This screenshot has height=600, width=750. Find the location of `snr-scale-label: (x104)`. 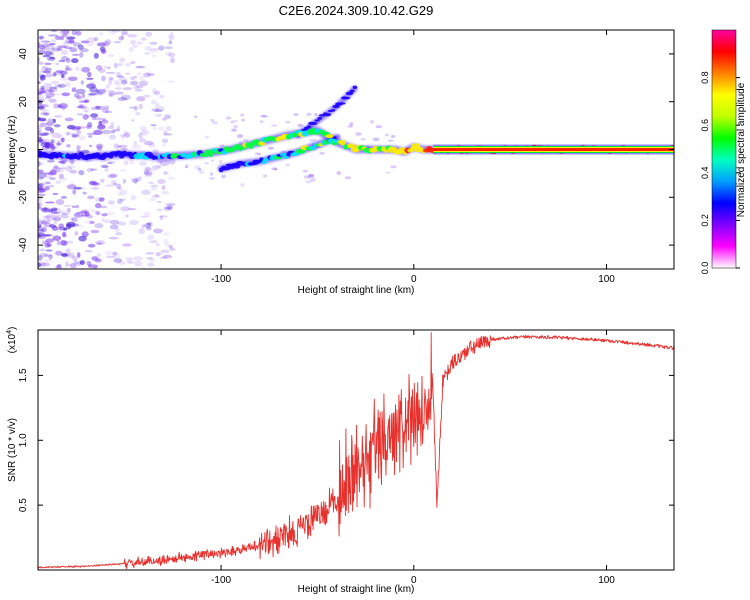

snr-scale-label: (x104) is located at coordinates (12, 340).